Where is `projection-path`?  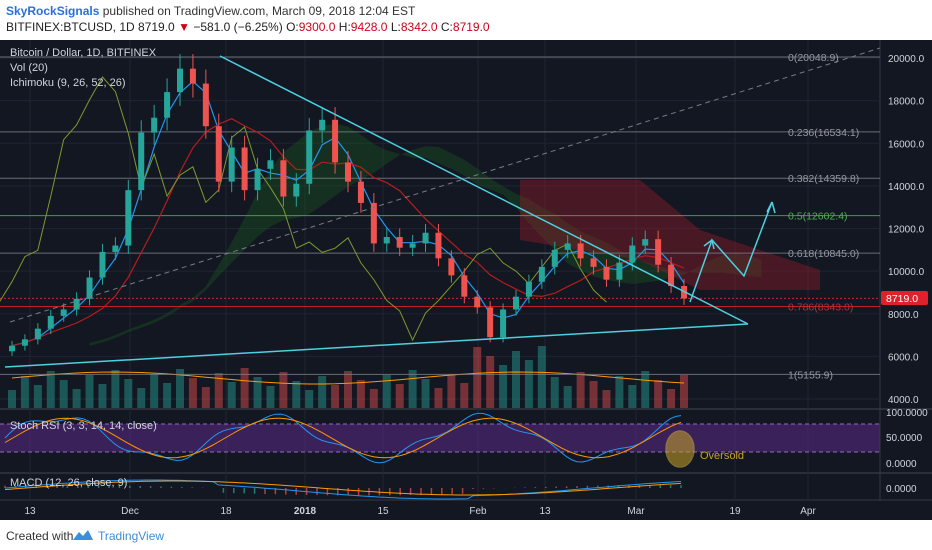 projection-path is located at coordinates (731, 252).